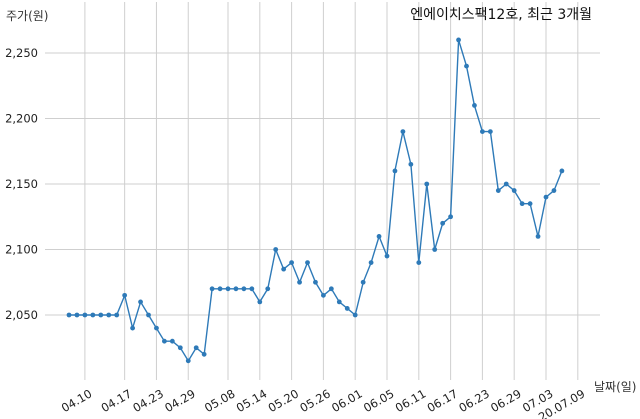 The width and height of the screenshot is (640, 419). What do you see at coordinates (411, 400) in the screenshot?
I see `x-tick-label: 06.11` at bounding box center [411, 400].